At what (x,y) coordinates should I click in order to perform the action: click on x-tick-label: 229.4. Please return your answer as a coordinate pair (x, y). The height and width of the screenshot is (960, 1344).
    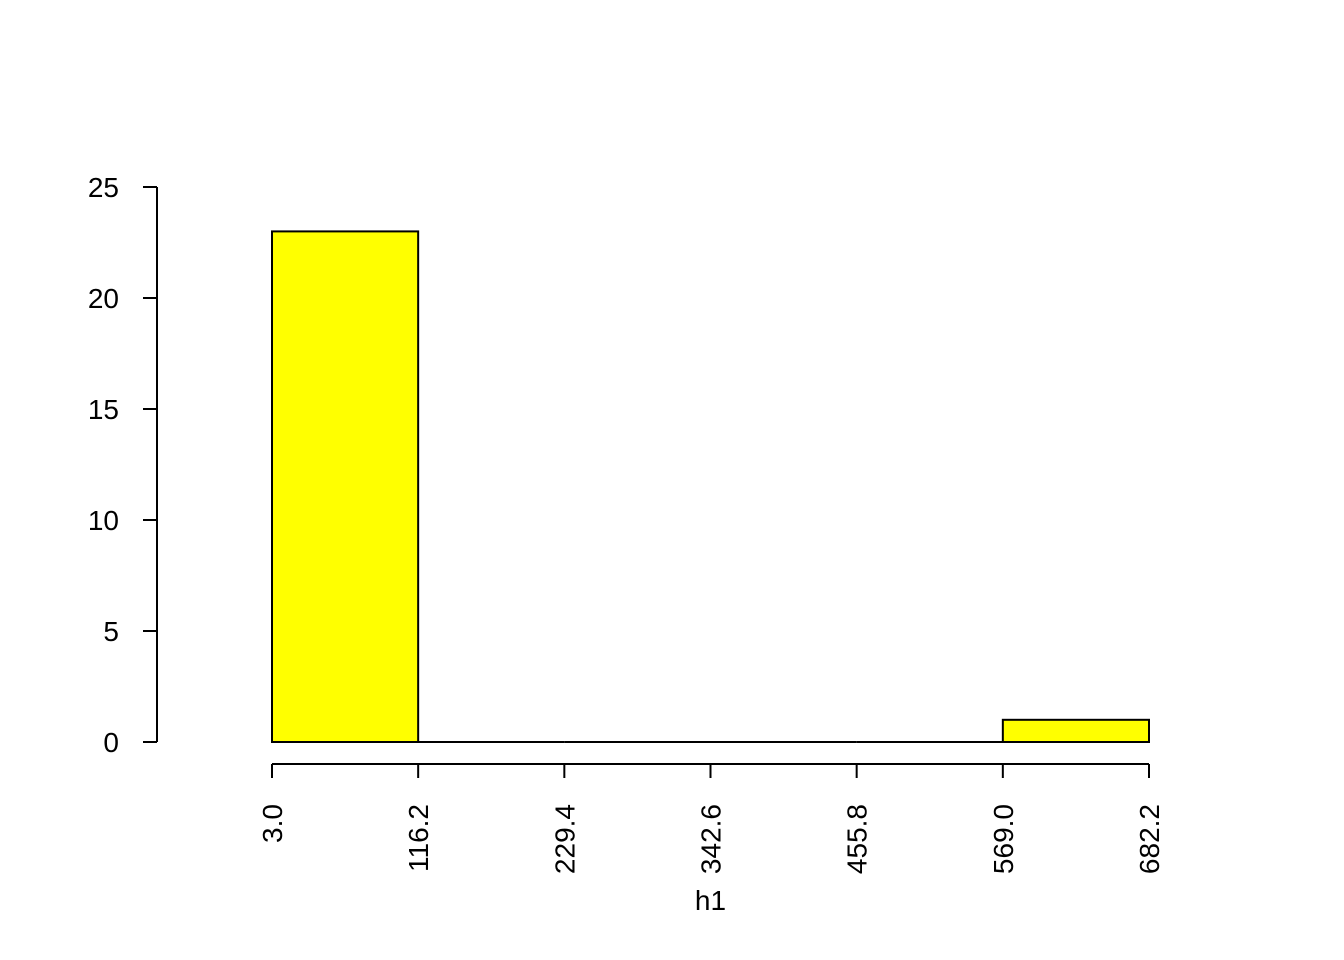
    Looking at the image, I should click on (564, 839).